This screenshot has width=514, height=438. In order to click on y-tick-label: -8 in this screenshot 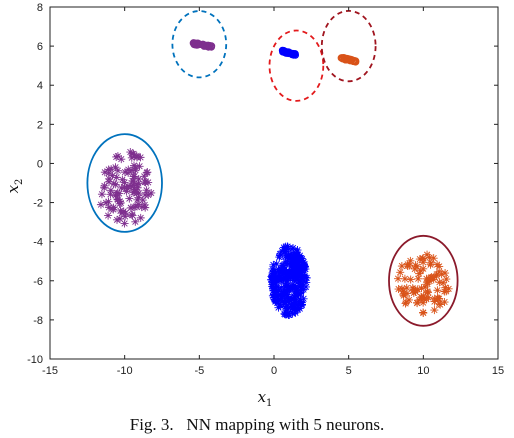, I will do `click(38, 321)`.